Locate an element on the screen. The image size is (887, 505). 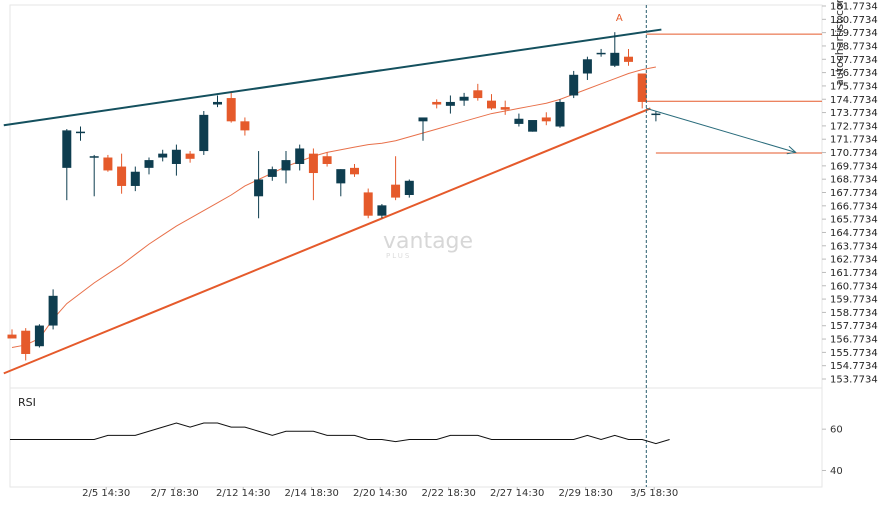
y-tick-label: 167.7734 is located at coordinates (854, 193).